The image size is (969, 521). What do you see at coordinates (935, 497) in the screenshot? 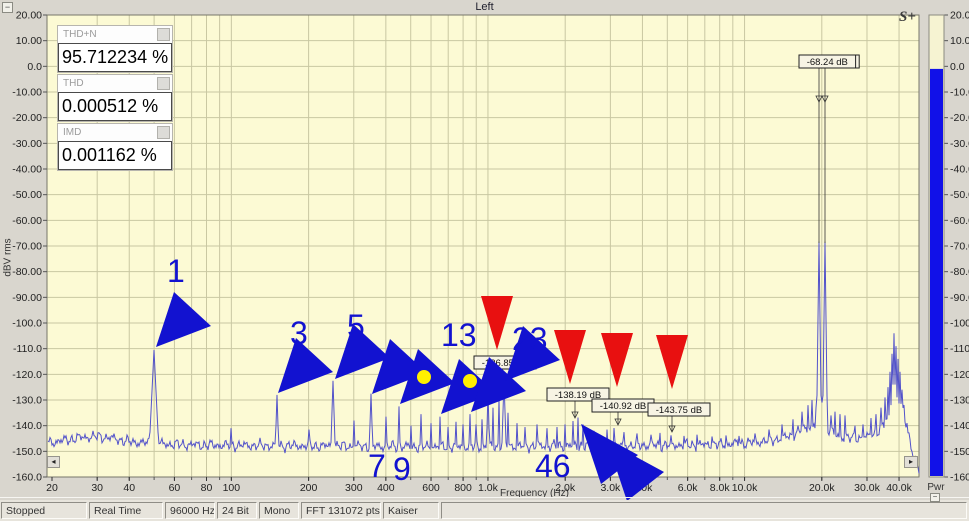
I see `collapse-pwr-button: −` at bounding box center [935, 497].